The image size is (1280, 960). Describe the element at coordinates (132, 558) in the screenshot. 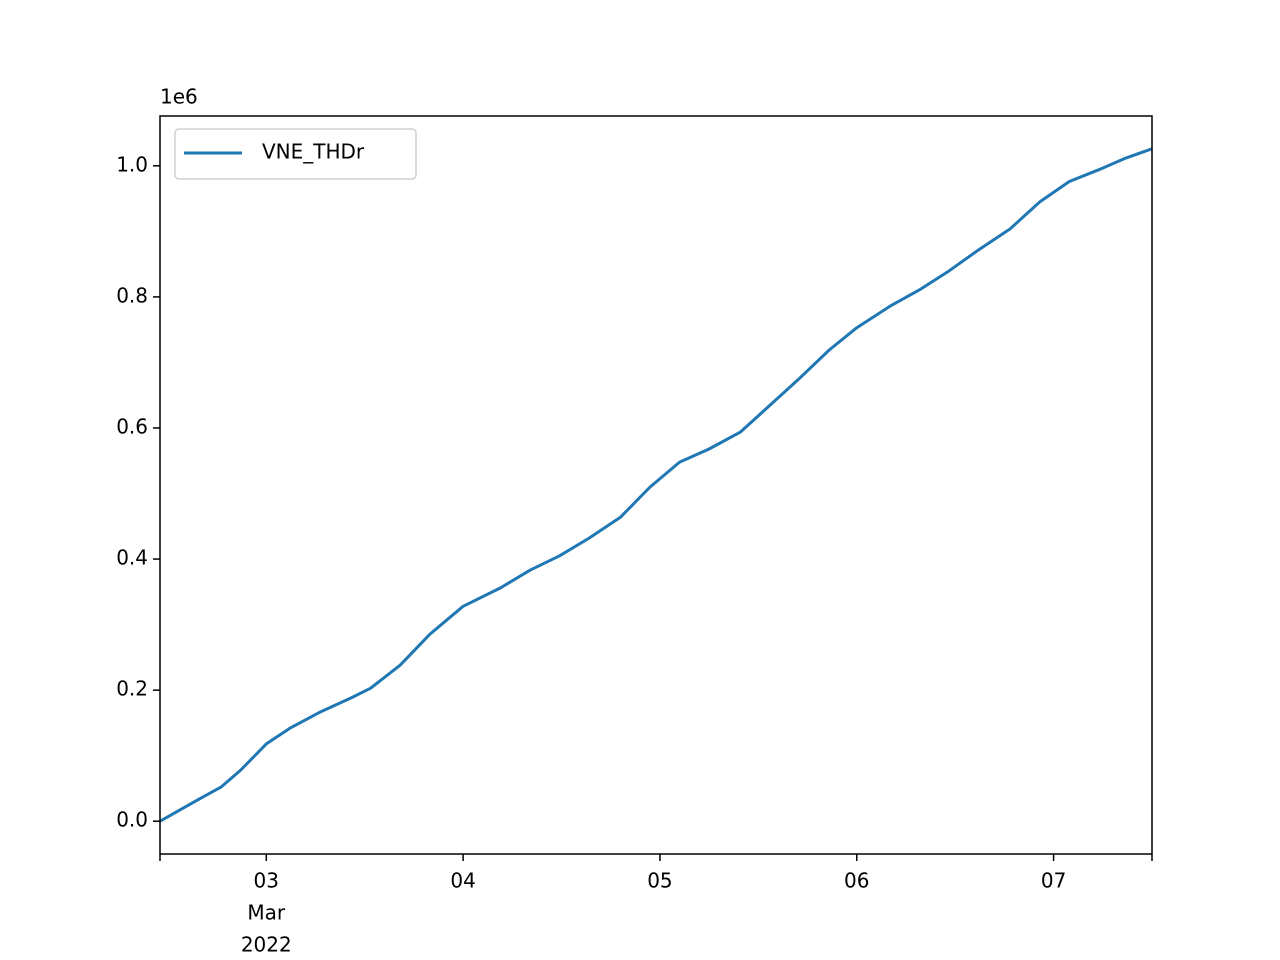

I see `y-tick-label: 0.4` at that location.